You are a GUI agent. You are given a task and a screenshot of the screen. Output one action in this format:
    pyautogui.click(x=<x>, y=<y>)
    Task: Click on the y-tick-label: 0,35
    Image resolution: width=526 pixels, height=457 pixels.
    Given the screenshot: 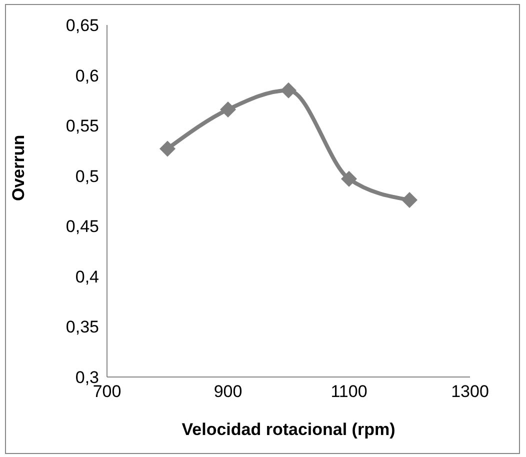 What is the action you would take?
    pyautogui.click(x=82, y=327)
    